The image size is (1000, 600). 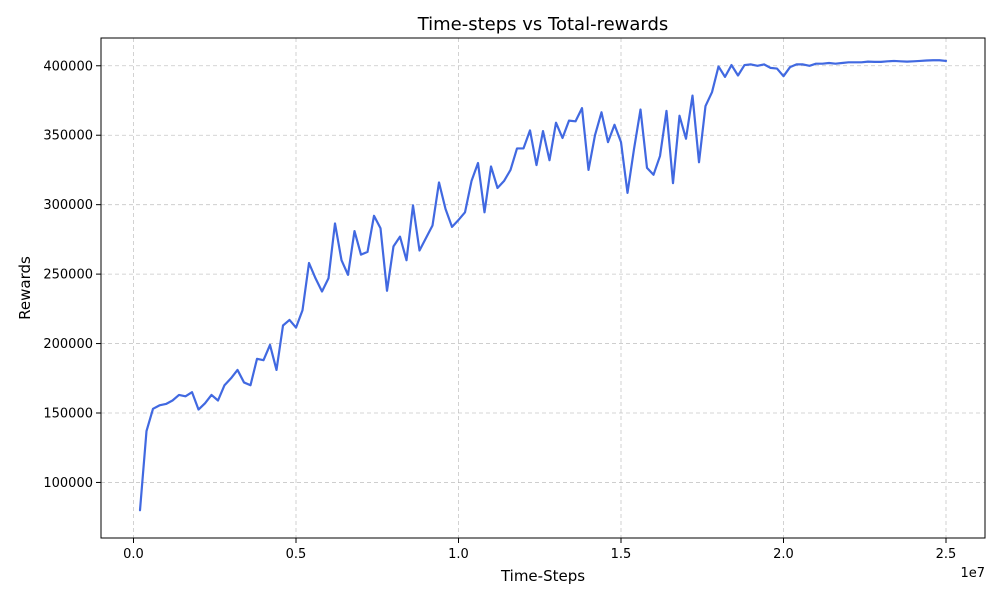 What do you see at coordinates (68, 275) in the screenshot?
I see `y-tick-label: 250000` at bounding box center [68, 275].